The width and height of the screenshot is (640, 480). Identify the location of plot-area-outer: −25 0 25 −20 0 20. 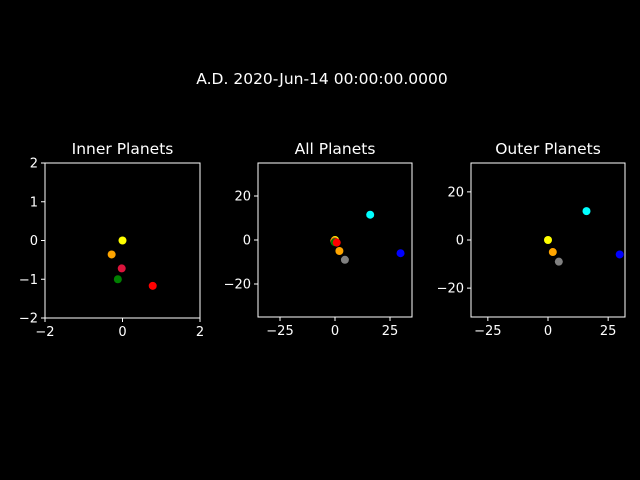
(531, 250).